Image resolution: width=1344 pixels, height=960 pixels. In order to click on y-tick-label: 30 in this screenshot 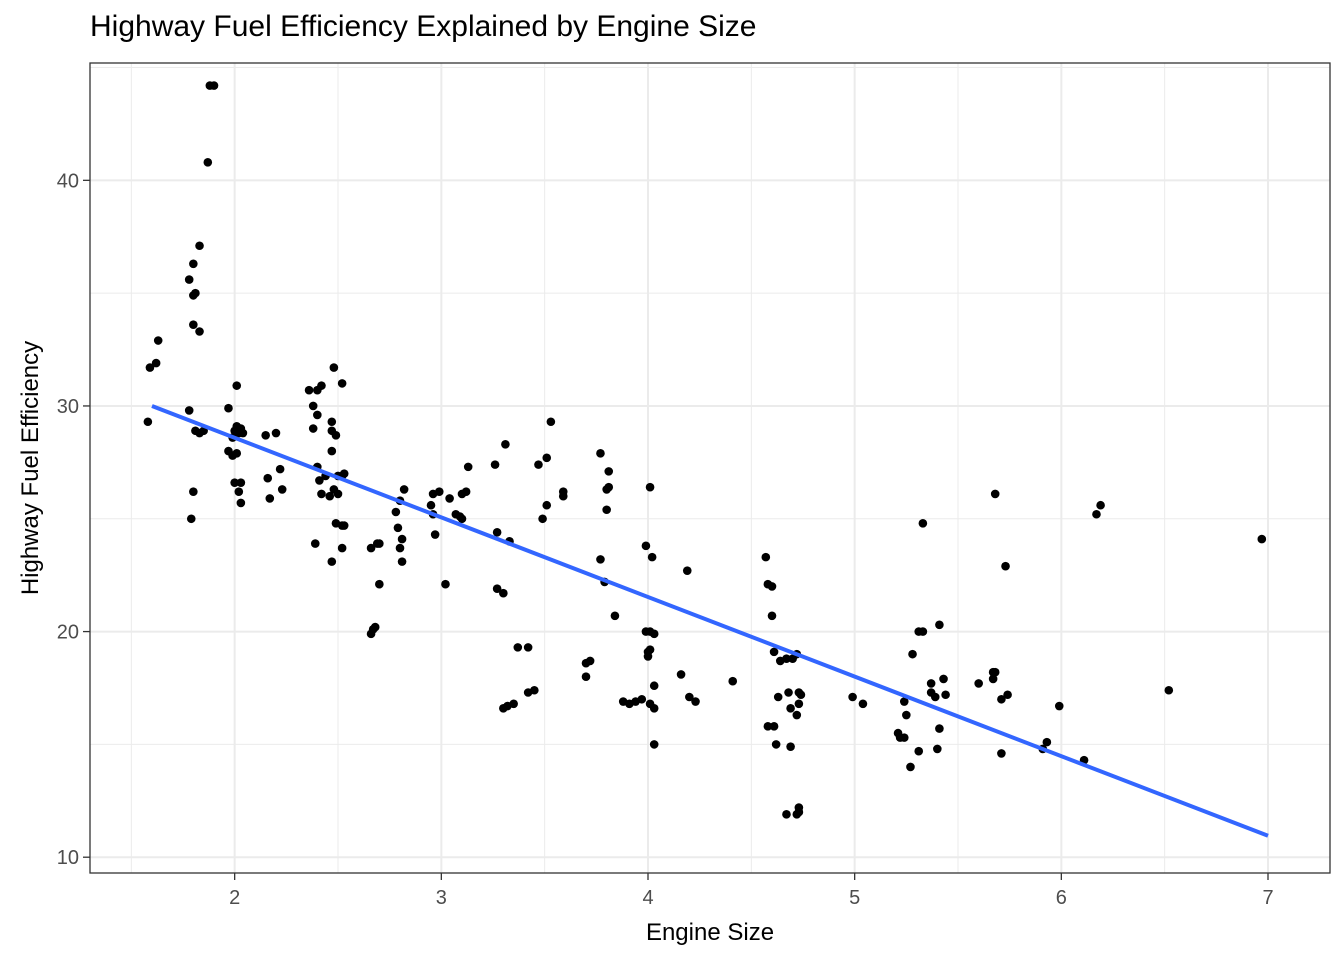, I will do `click(68, 407)`.